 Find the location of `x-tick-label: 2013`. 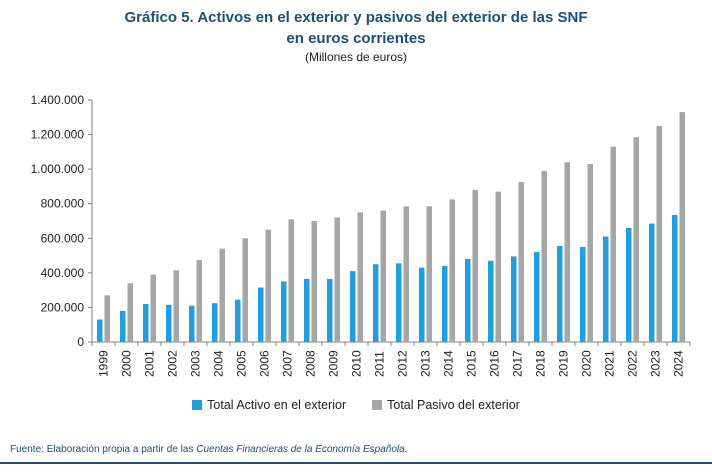

x-tick-label: 2013 is located at coordinates (426, 363).